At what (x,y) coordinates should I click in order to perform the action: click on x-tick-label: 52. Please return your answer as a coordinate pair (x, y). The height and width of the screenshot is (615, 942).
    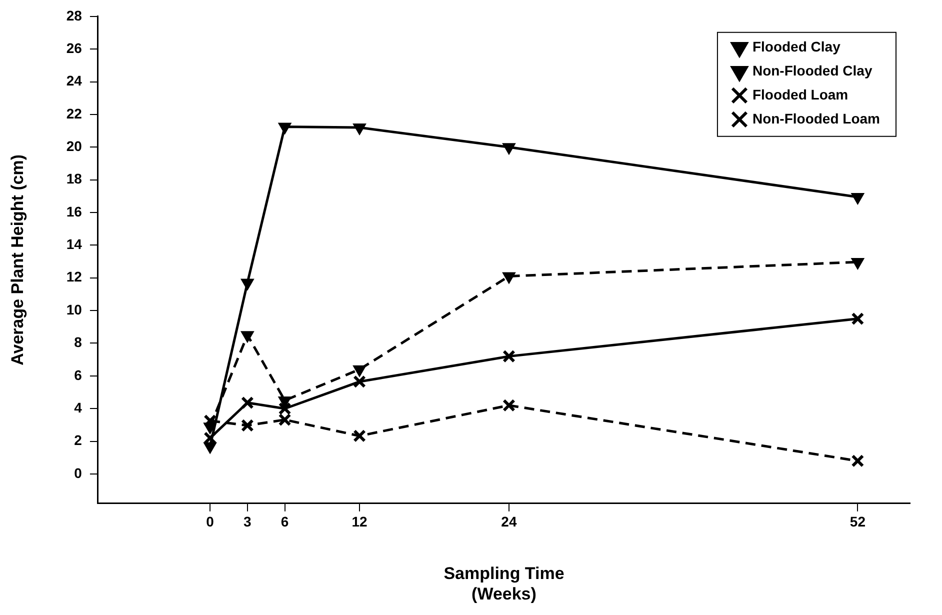
    Looking at the image, I should click on (858, 522).